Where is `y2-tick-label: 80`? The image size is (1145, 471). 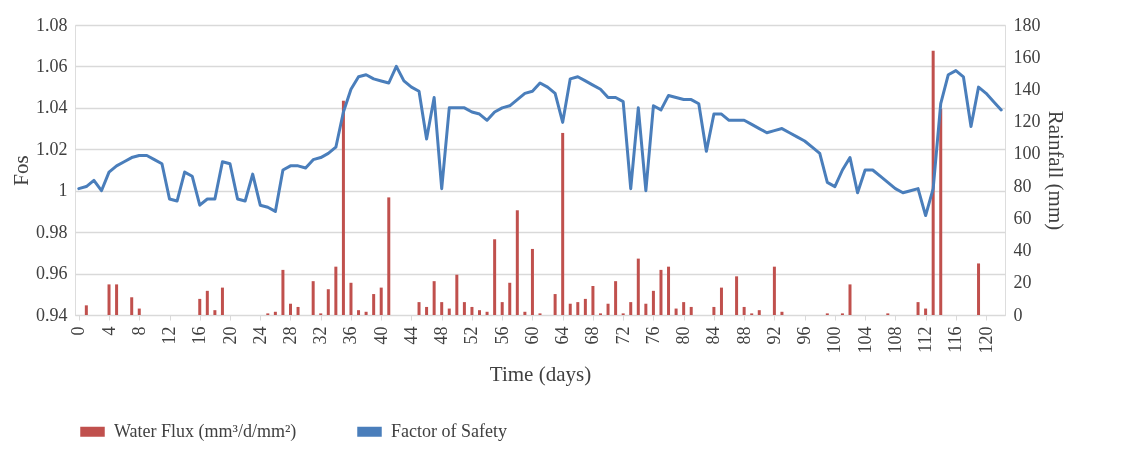
y2-tick-label: 80 is located at coordinates (1022, 185).